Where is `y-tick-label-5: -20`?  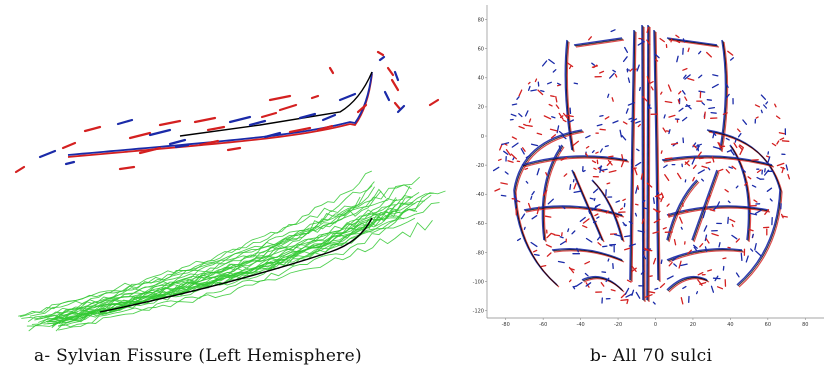 y-tick-label-5: -20 is located at coordinates (480, 166).